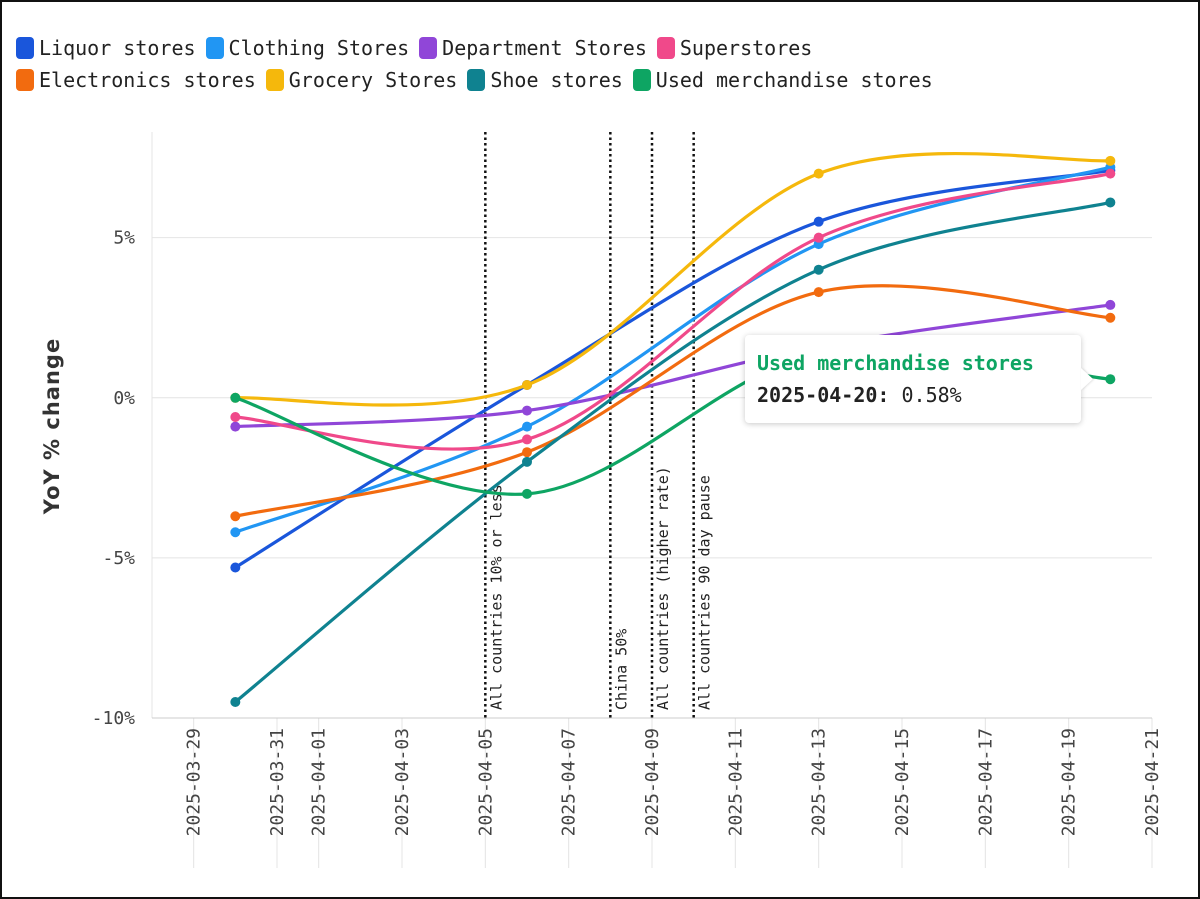 The height and width of the screenshot is (899, 1200). I want to click on legend-item-department-stores: Department Stores, so click(533, 48).